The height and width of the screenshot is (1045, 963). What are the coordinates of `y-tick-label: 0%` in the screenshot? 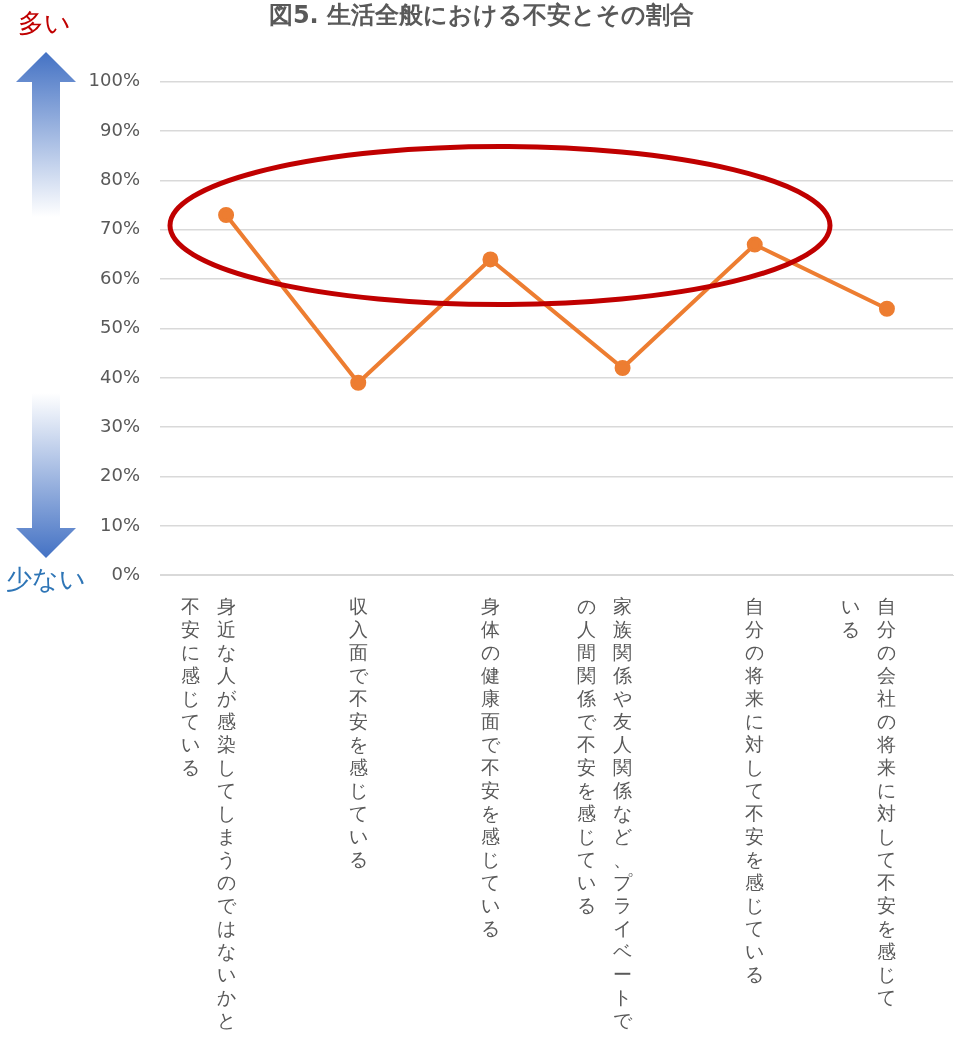 It's located at (125, 573).